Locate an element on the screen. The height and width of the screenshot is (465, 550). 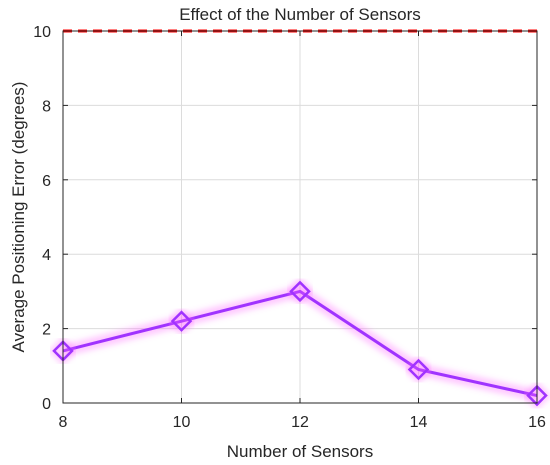
x-tick-label: 12 is located at coordinates (300, 422).